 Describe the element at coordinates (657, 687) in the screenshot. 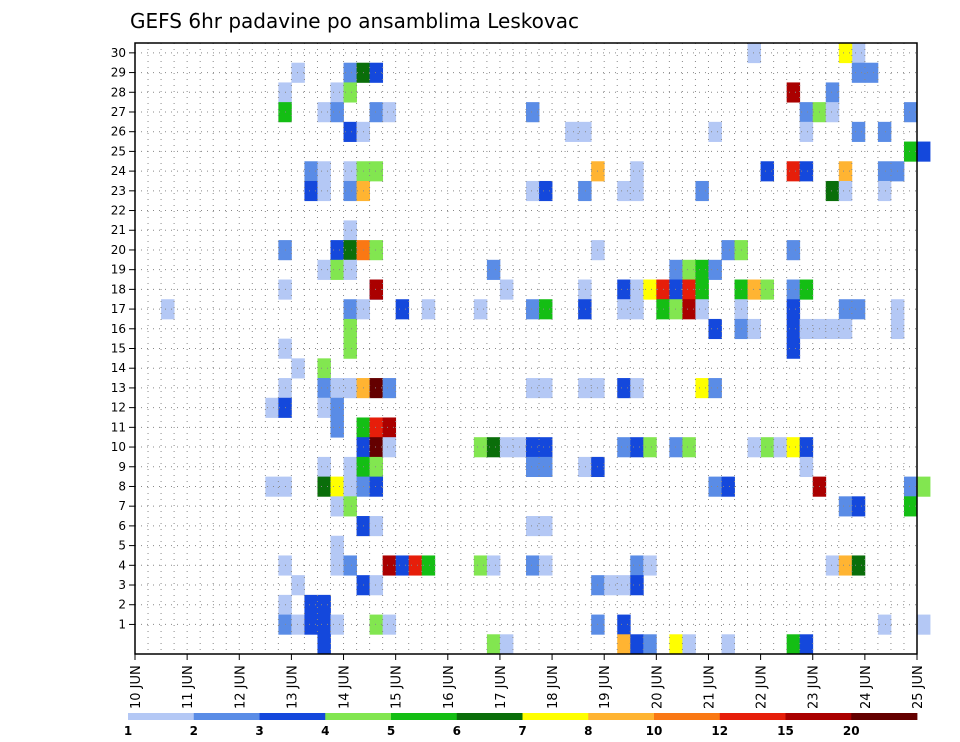

I see `x-tick-label: 20 JUN` at that location.